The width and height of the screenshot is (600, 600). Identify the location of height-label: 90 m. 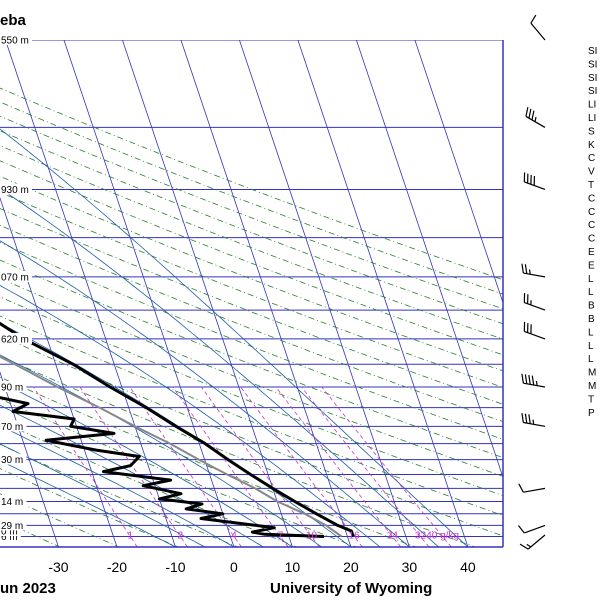
(12, 388).